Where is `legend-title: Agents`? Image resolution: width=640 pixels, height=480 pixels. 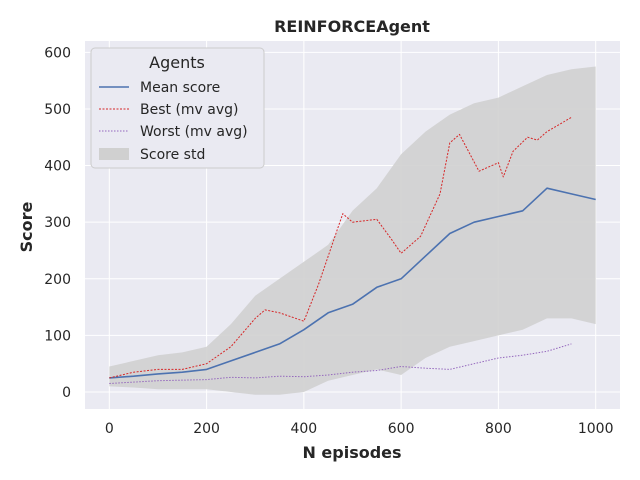 legend-title: Agents is located at coordinates (177, 62).